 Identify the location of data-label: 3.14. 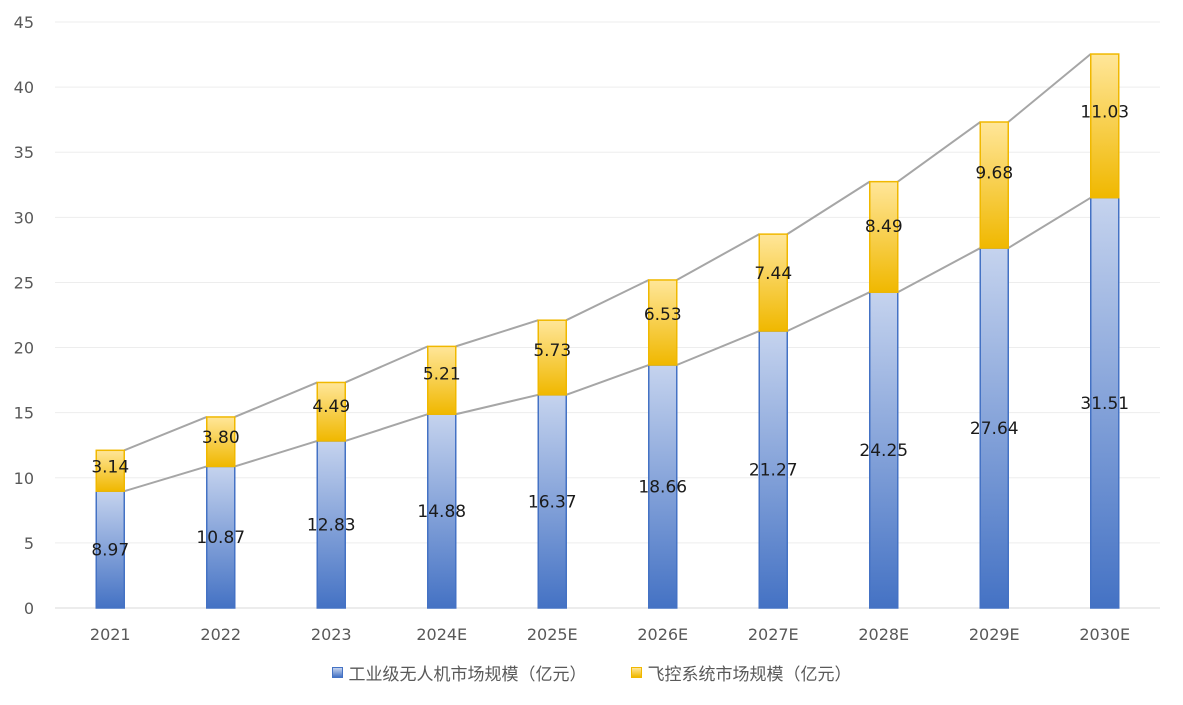
(110, 468).